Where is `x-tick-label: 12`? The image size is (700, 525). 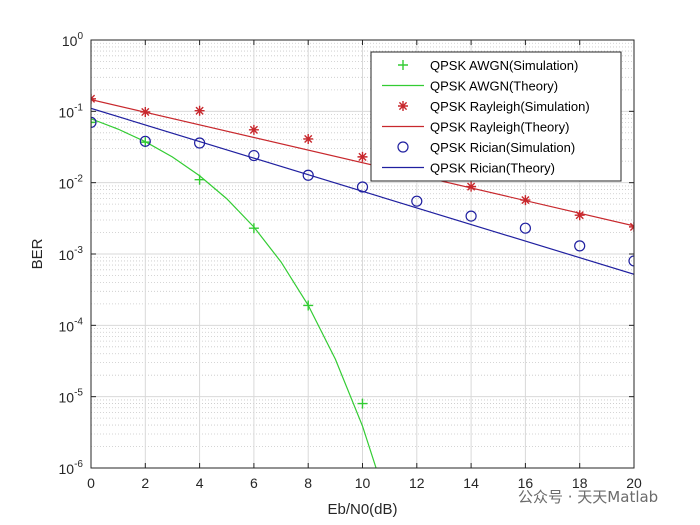 x-tick-label: 12 is located at coordinates (417, 483).